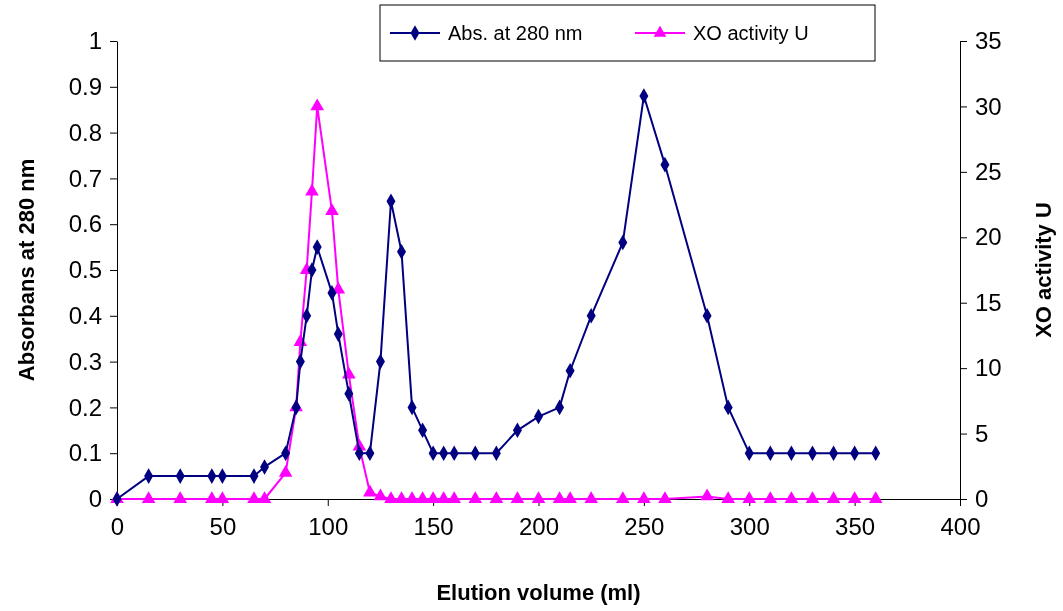 The image size is (1063, 611). I want to click on x-tick-label: 400, so click(960, 527).